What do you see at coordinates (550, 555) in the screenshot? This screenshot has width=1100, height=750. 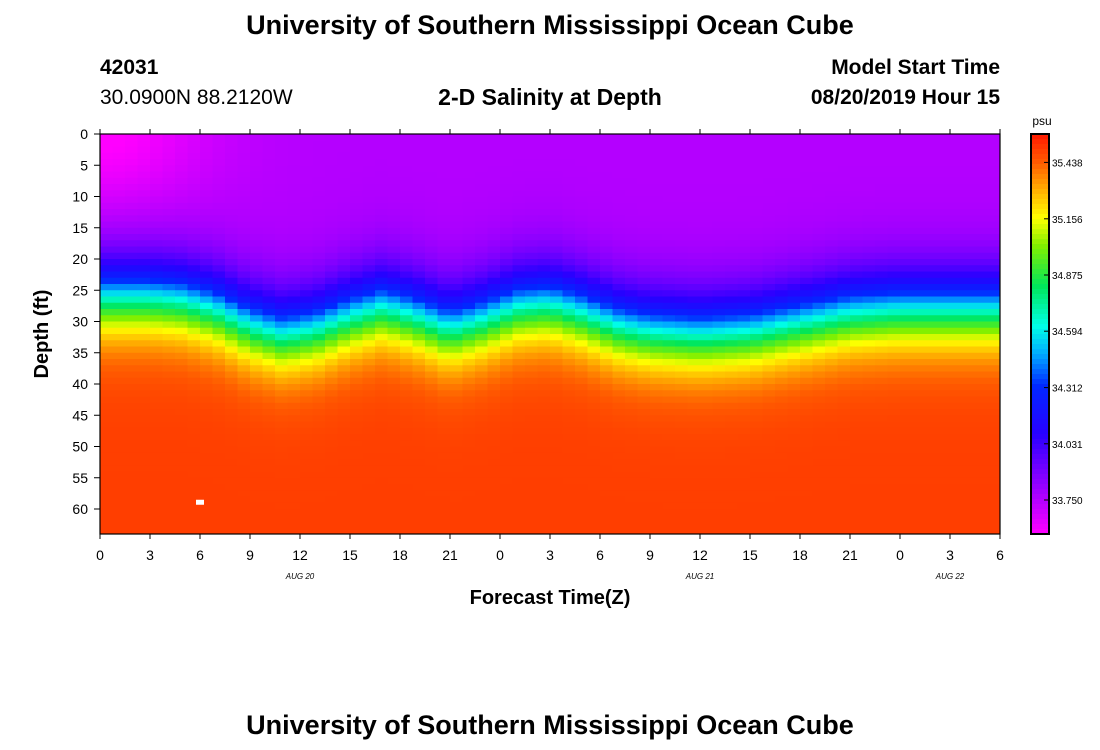 I see `x-tick-label: 3` at bounding box center [550, 555].